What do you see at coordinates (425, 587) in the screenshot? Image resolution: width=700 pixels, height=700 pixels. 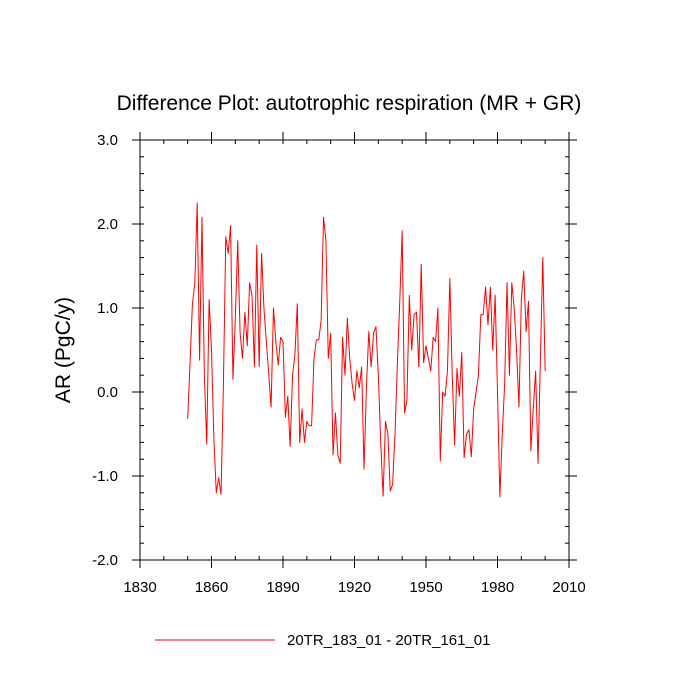 I see `x-tick-label: 1950` at bounding box center [425, 587].